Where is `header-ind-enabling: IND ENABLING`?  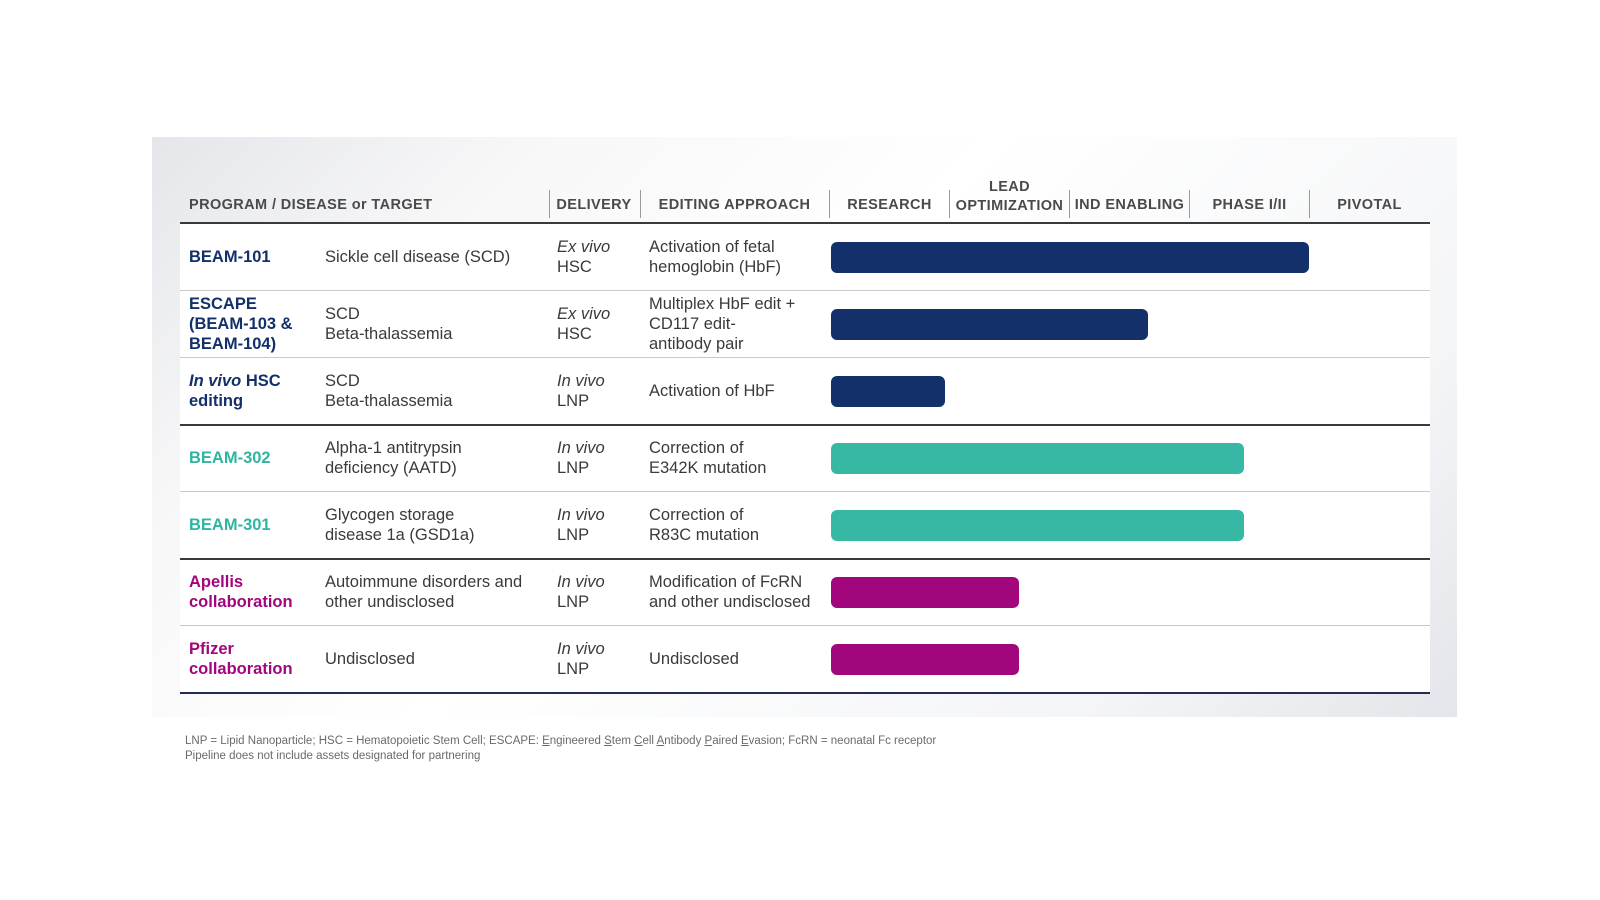
header-ind-enabling: IND ENABLING is located at coordinates (1129, 205).